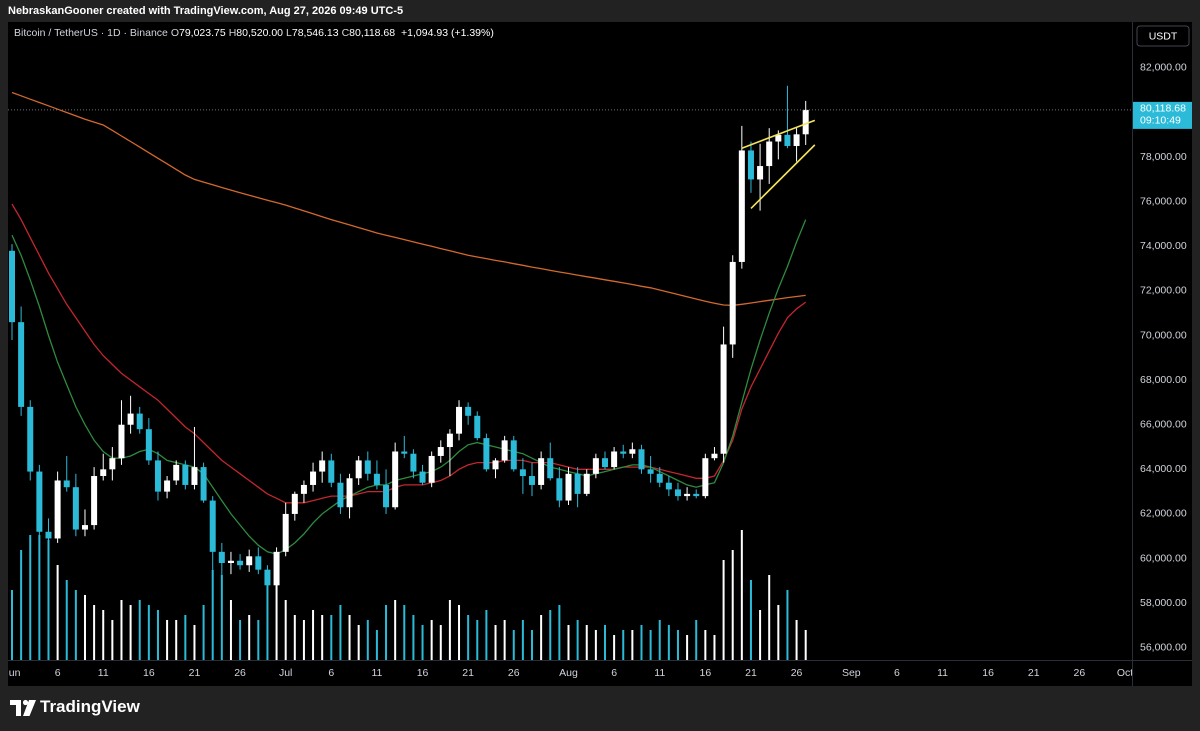 This screenshot has width=1200, height=731. What do you see at coordinates (345, 33) in the screenshot?
I see `status-label: C` at bounding box center [345, 33].